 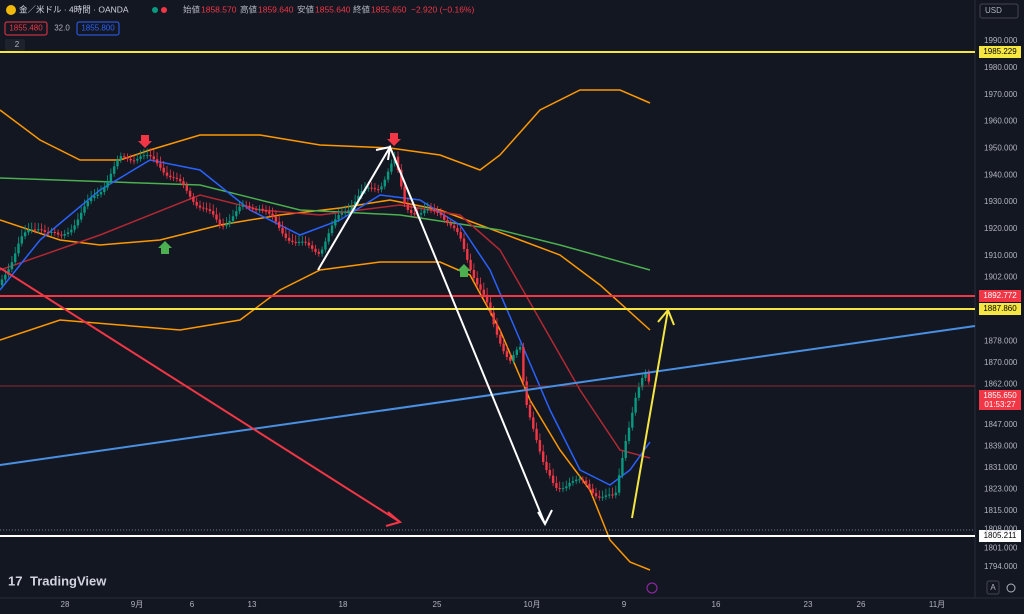 I want to click on ohlc-label: 終値, so click(x=362, y=9).